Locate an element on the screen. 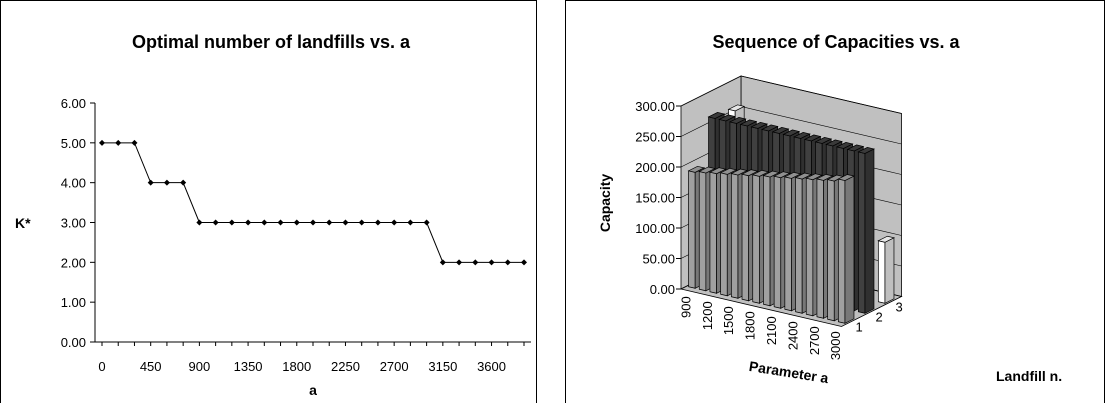 The height and width of the screenshot is (404, 1105). x-tick-label: 0 is located at coordinates (101, 366).